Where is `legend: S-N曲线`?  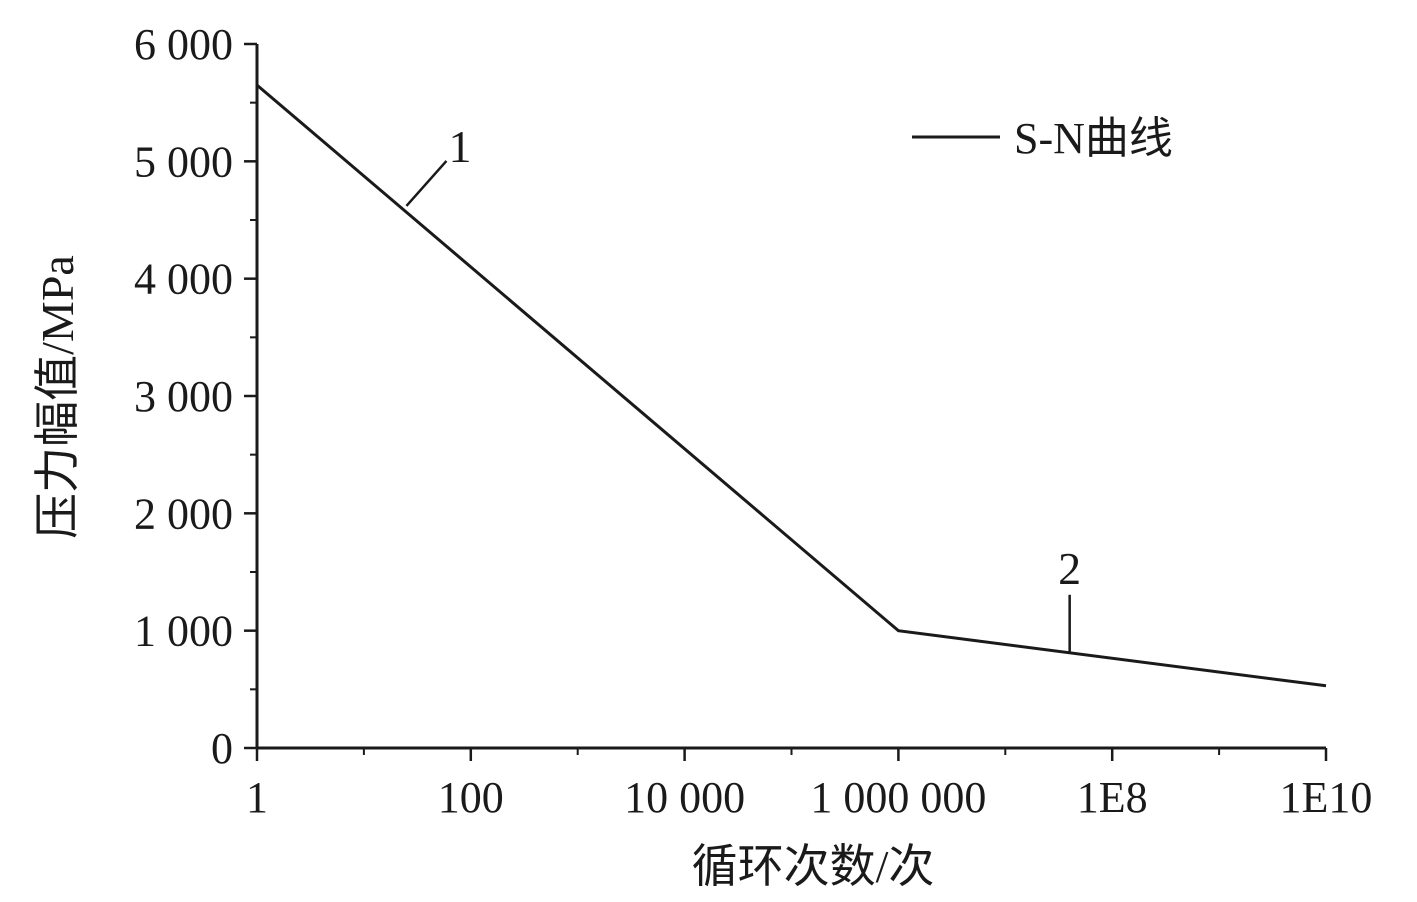 legend: S-N曲线 is located at coordinates (1042, 138).